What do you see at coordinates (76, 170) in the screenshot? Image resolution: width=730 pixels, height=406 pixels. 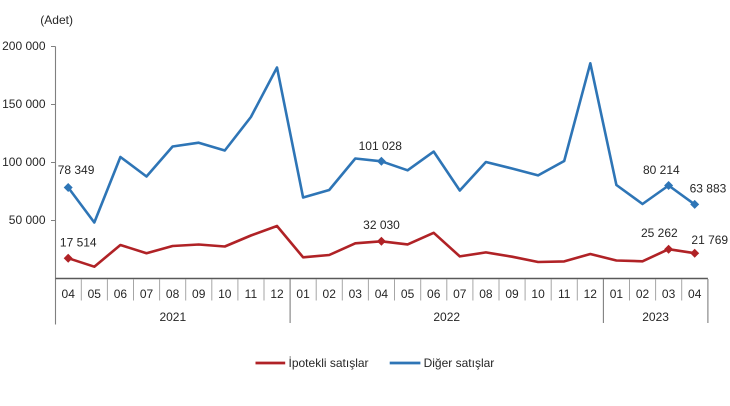 I see `svg-text: 78 349` at bounding box center [76, 170].